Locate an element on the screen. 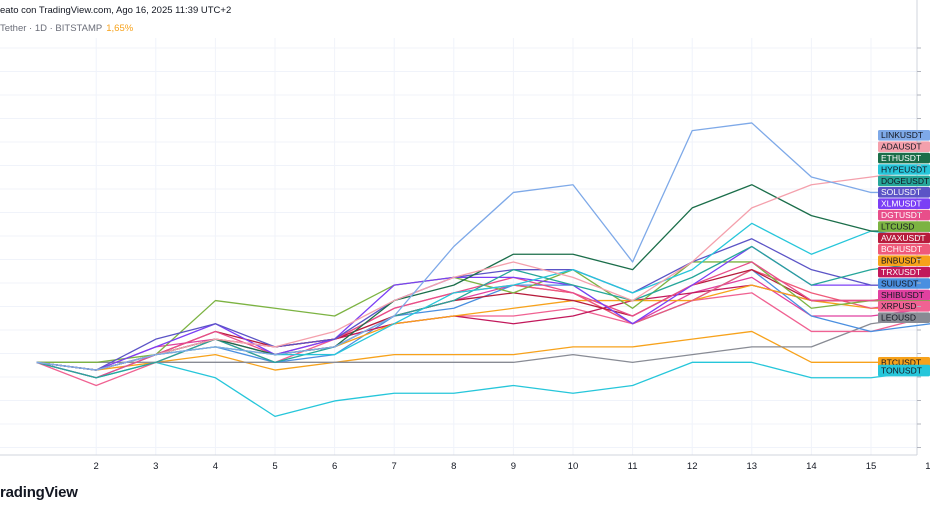 The image size is (930, 514). series-line-tonusdt is located at coordinates (483, 389).